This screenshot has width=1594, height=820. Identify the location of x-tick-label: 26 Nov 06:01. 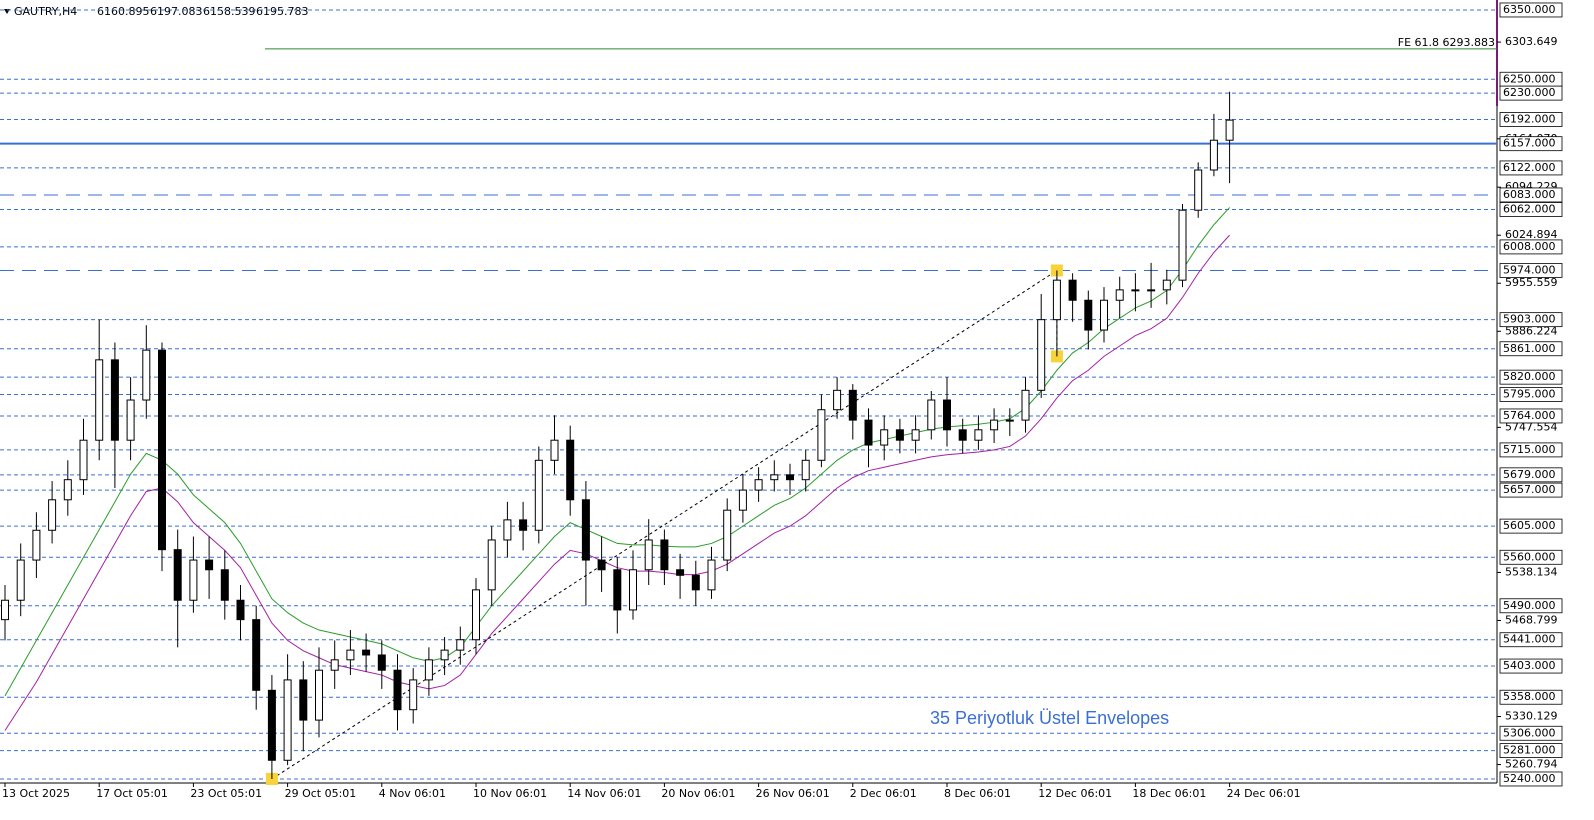
(793, 793).